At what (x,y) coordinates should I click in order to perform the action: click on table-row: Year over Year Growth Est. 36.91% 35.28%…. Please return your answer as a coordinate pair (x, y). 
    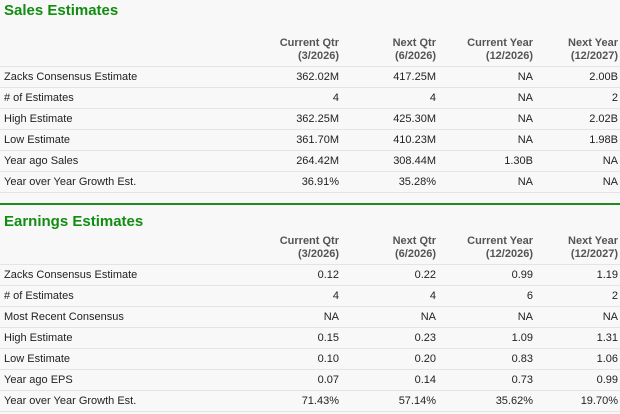
    Looking at the image, I should click on (310, 182).